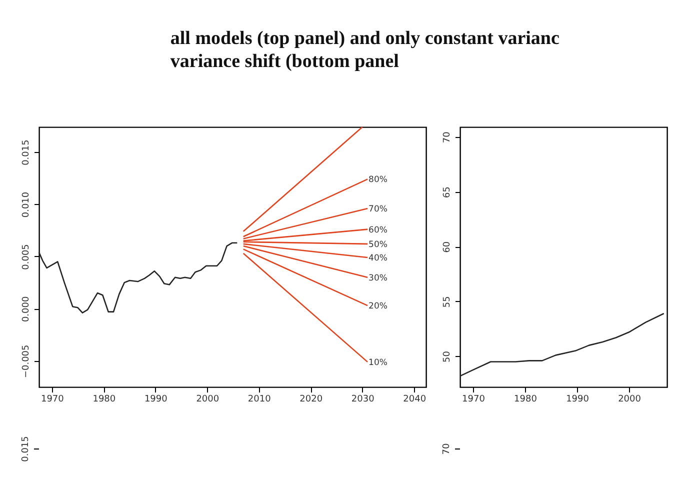 The width and height of the screenshot is (693, 499). Describe the element at coordinates (378, 278) in the screenshot. I see `series-label: 30%` at that location.